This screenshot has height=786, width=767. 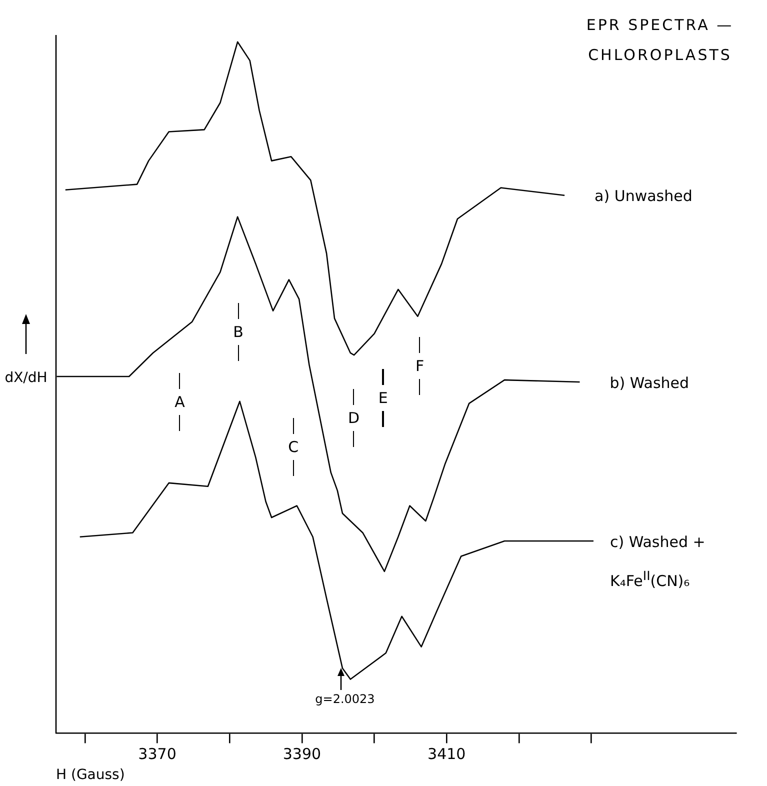 What do you see at coordinates (302, 754) in the screenshot?
I see `x-tick-label: 3390` at bounding box center [302, 754].